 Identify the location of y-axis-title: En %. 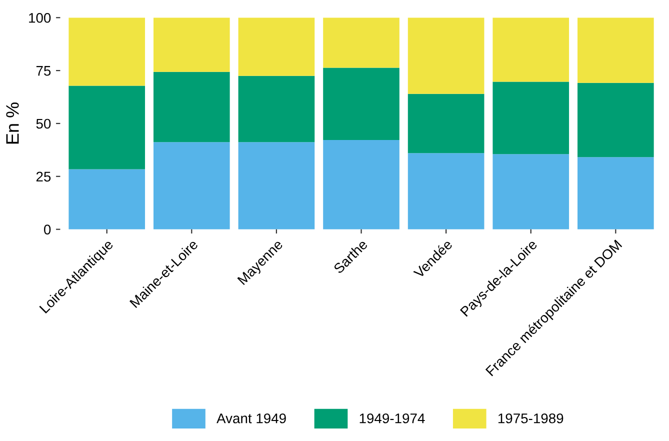
(12, 123).